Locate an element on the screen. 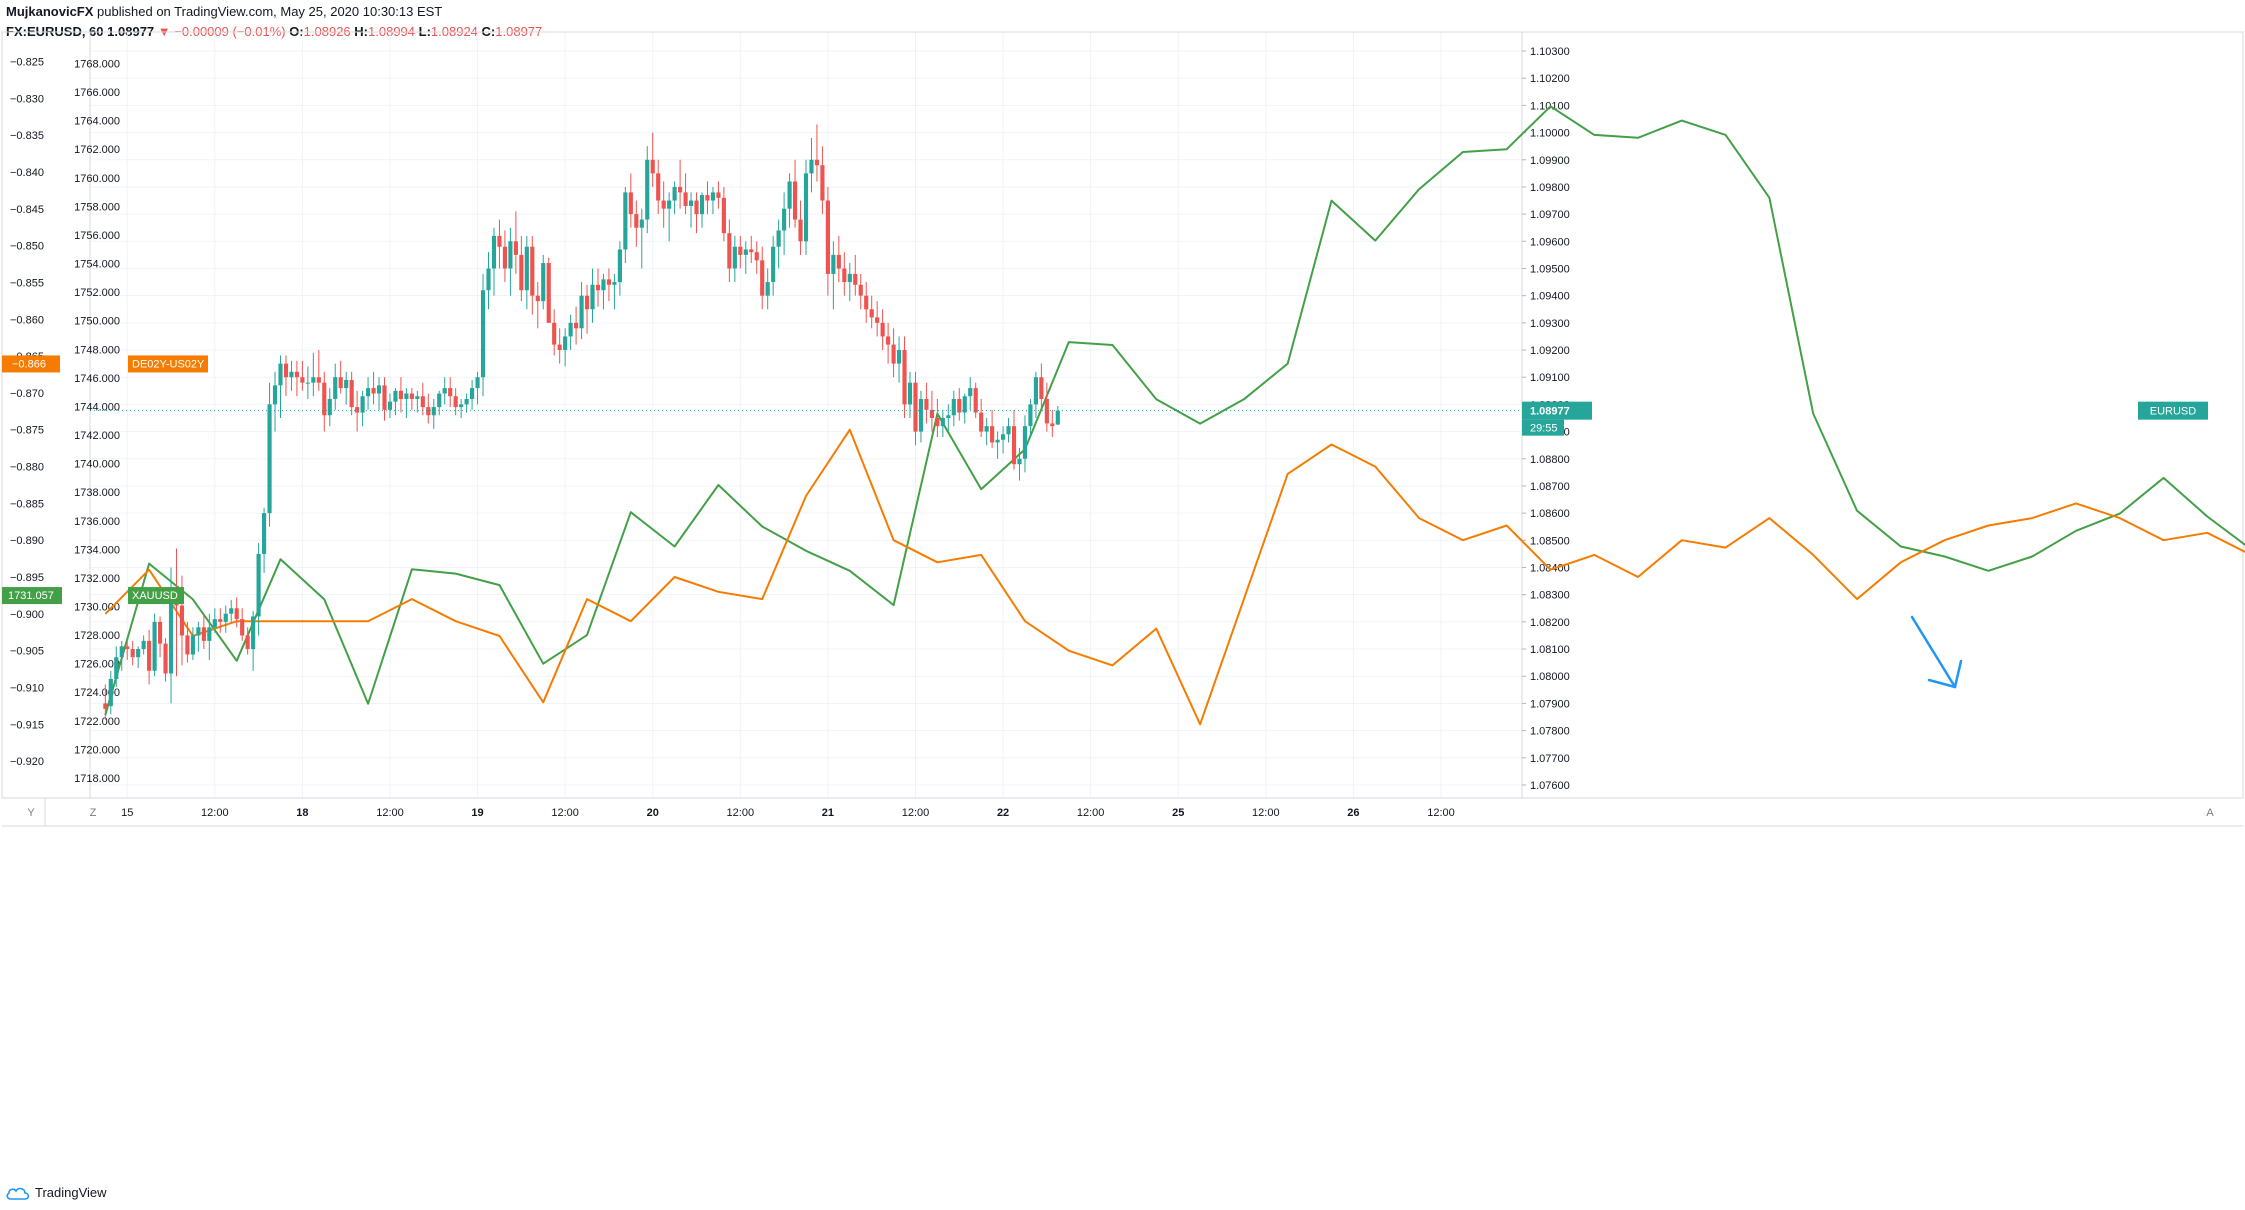 This screenshot has width=2245, height=1210. xauusd-name-tag is located at coordinates (156, 596).